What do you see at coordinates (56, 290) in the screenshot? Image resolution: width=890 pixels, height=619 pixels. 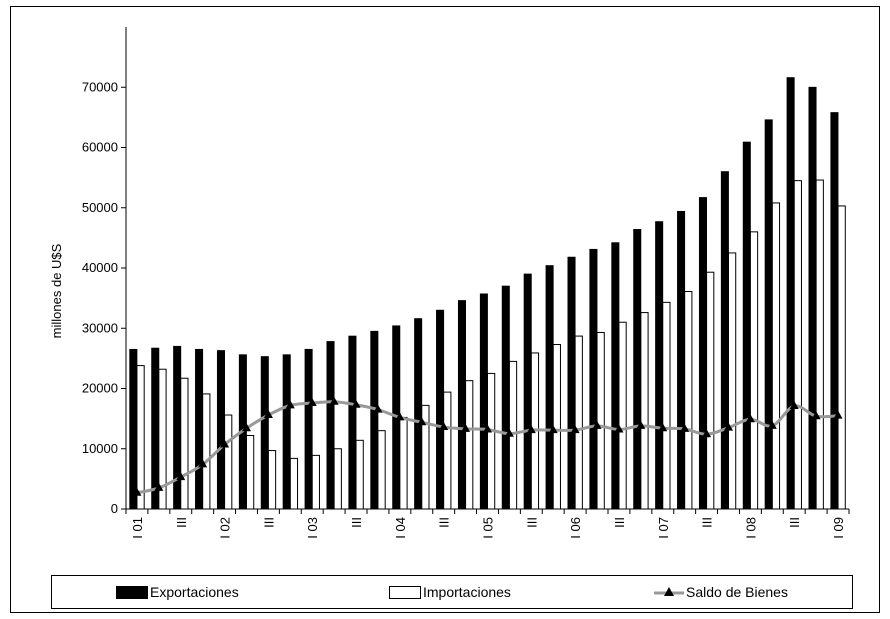 I see `y-axis-label: millones de U$S` at bounding box center [56, 290].